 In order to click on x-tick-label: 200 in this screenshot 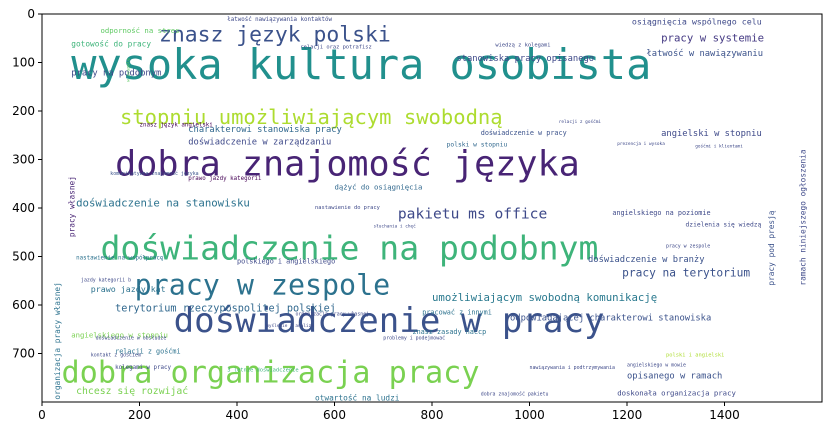, I will do `click(139, 415)`.